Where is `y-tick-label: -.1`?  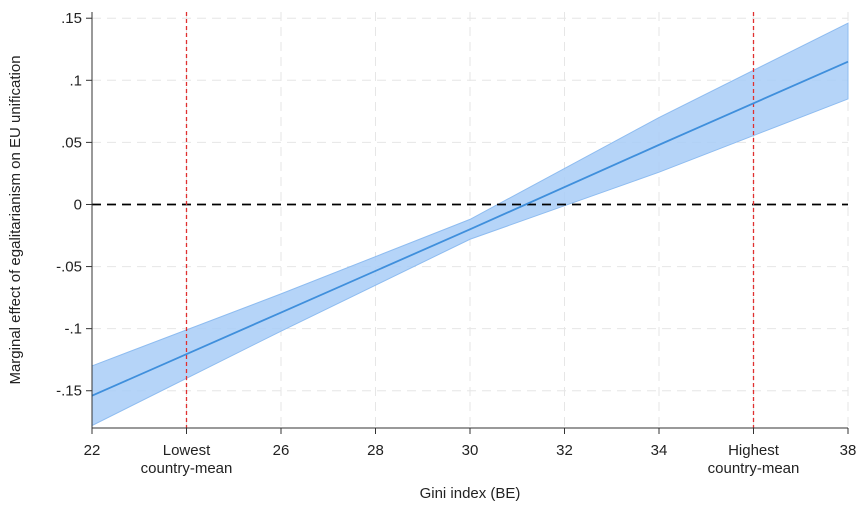
y-tick-label: -.1 is located at coordinates (73, 329).